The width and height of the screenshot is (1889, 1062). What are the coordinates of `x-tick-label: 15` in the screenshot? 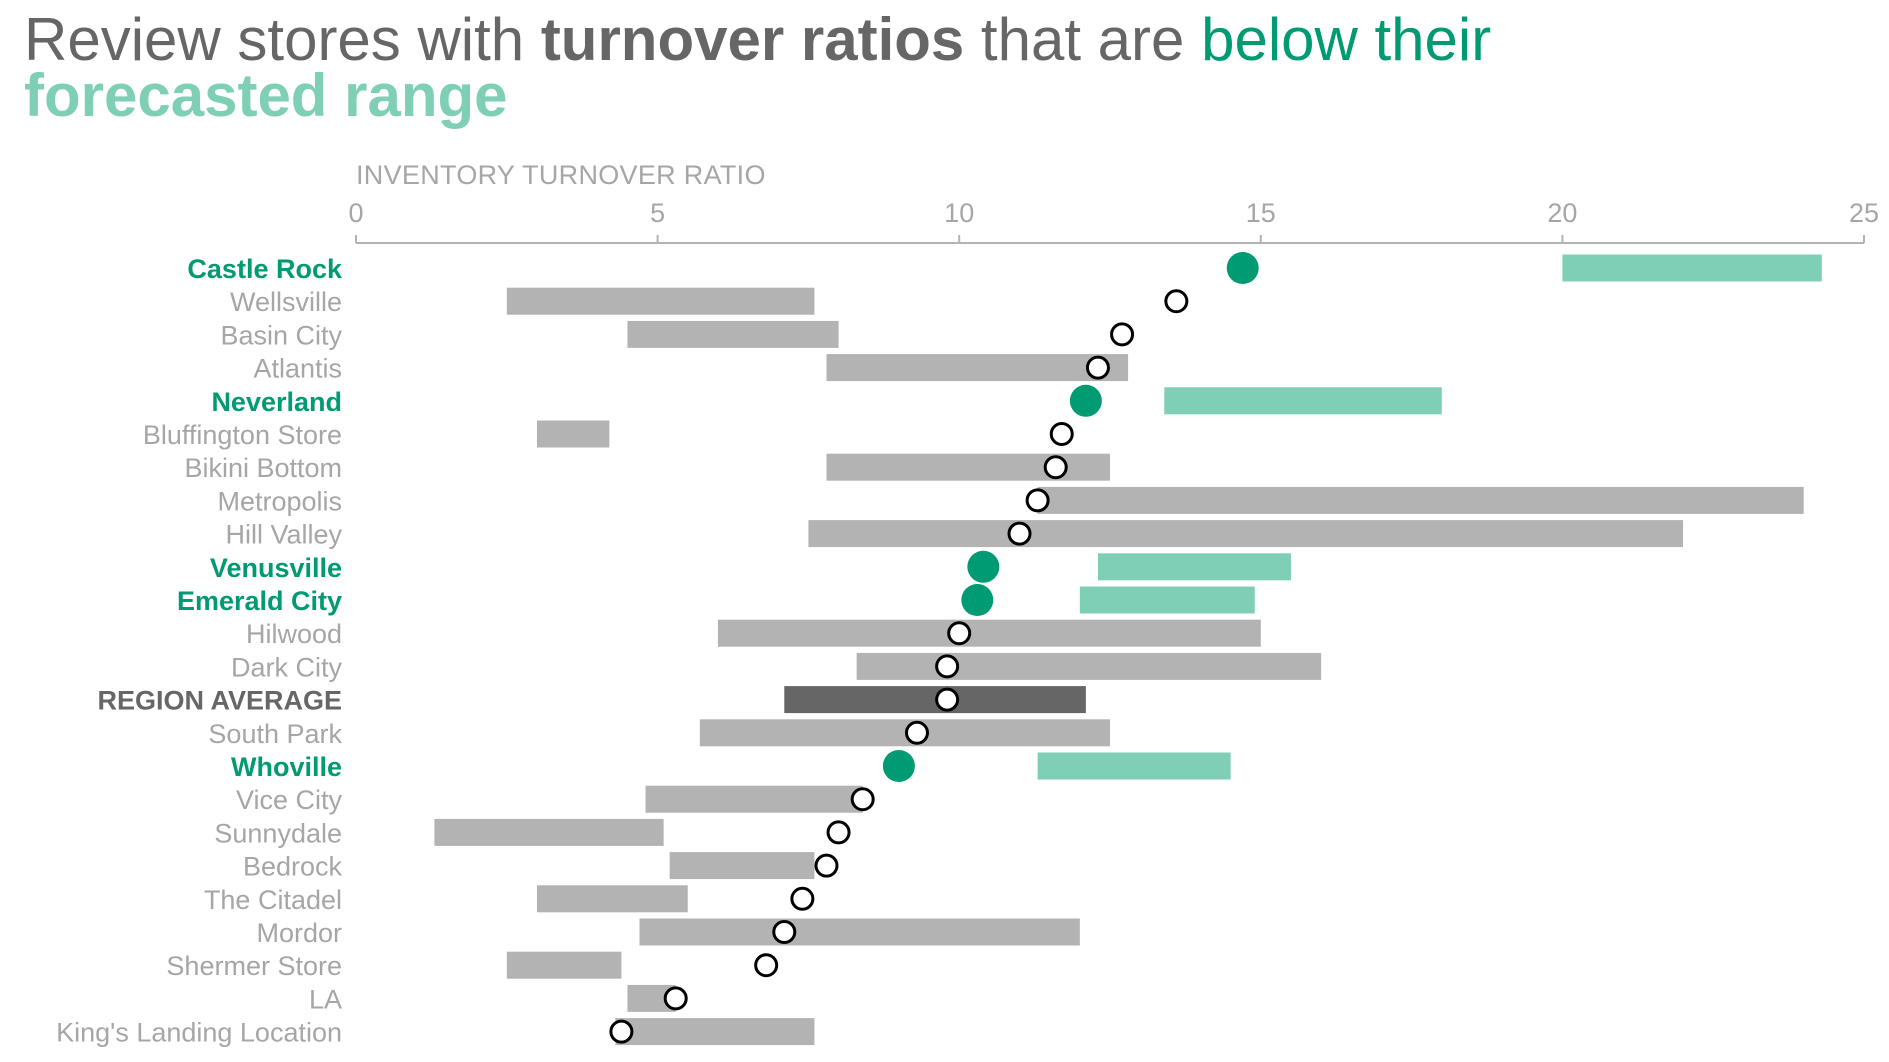 It's located at (1261, 213).